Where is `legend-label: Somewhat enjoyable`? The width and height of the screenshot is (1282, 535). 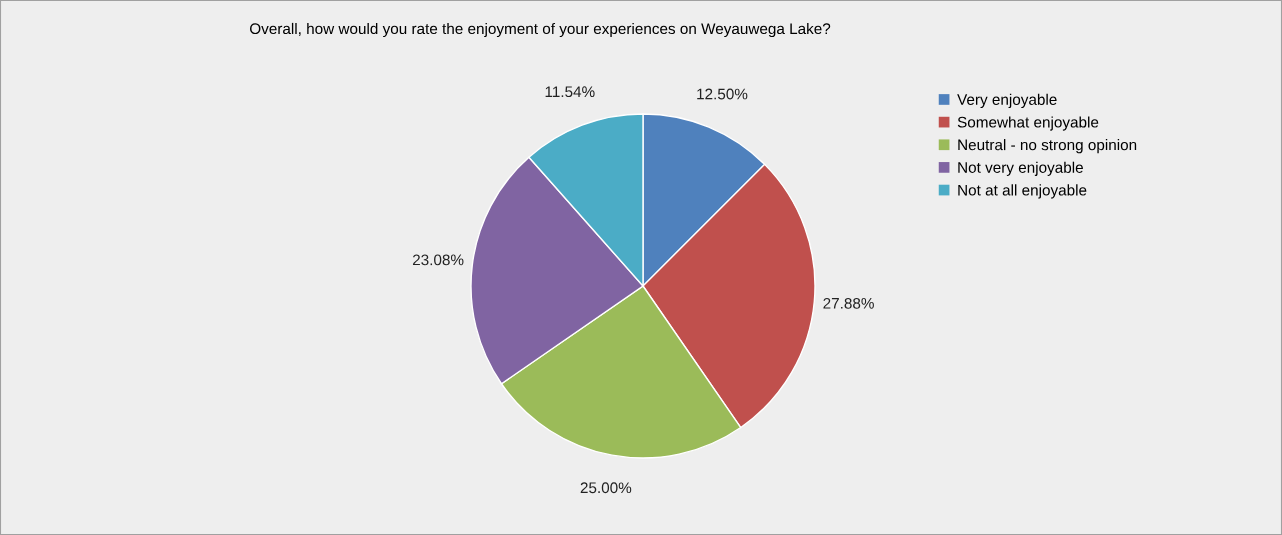
legend-label: Somewhat enjoyable is located at coordinates (1028, 123).